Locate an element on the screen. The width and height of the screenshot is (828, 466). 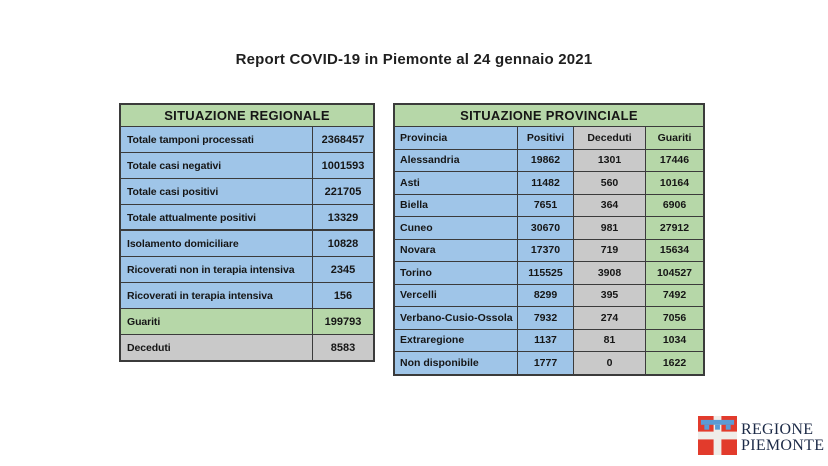
guariti-value: 10164 is located at coordinates (674, 183).